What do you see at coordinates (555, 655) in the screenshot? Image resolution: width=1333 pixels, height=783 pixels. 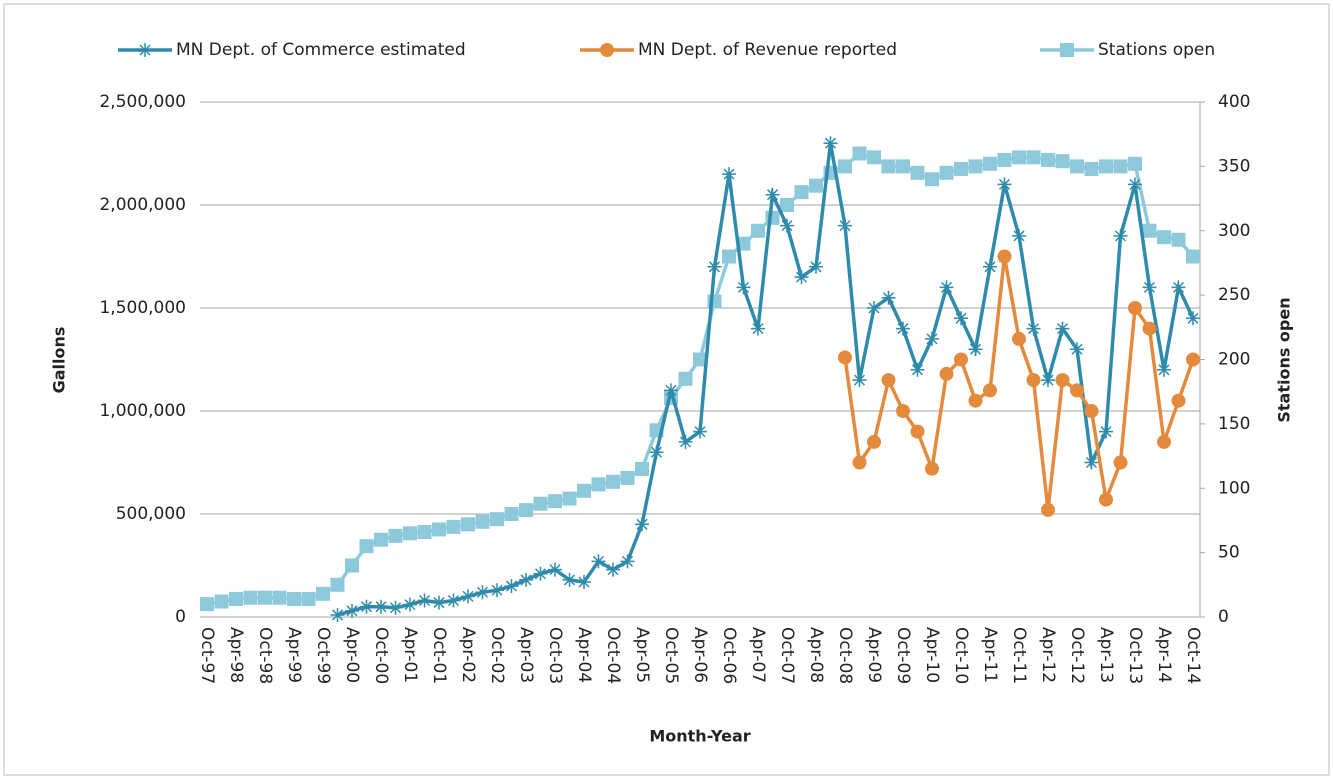 I see `x-tick-label: Oct-03` at bounding box center [555, 655].